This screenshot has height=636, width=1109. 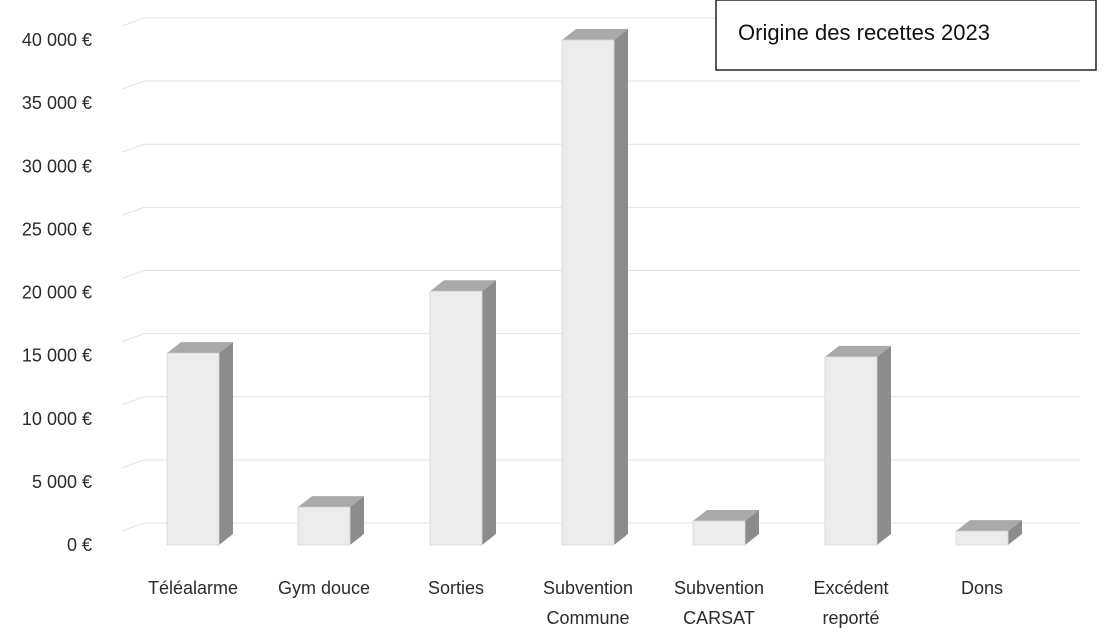 I want to click on x-tick-line: Sorties, so click(x=456, y=588).